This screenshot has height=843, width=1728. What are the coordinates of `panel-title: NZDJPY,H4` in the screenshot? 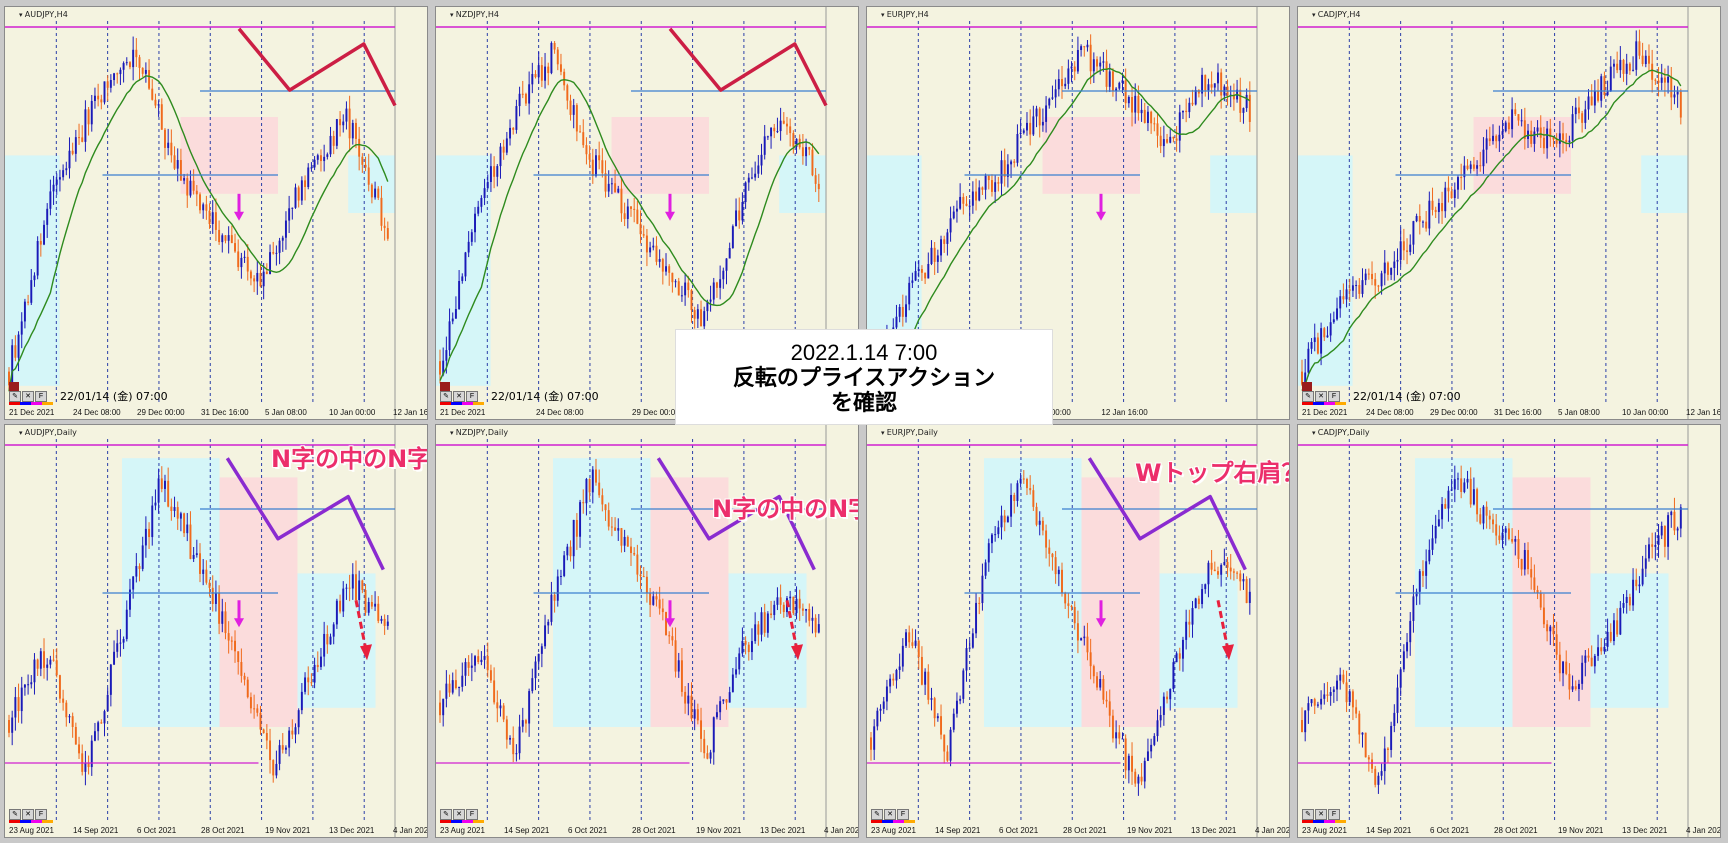 It's located at (474, 14).